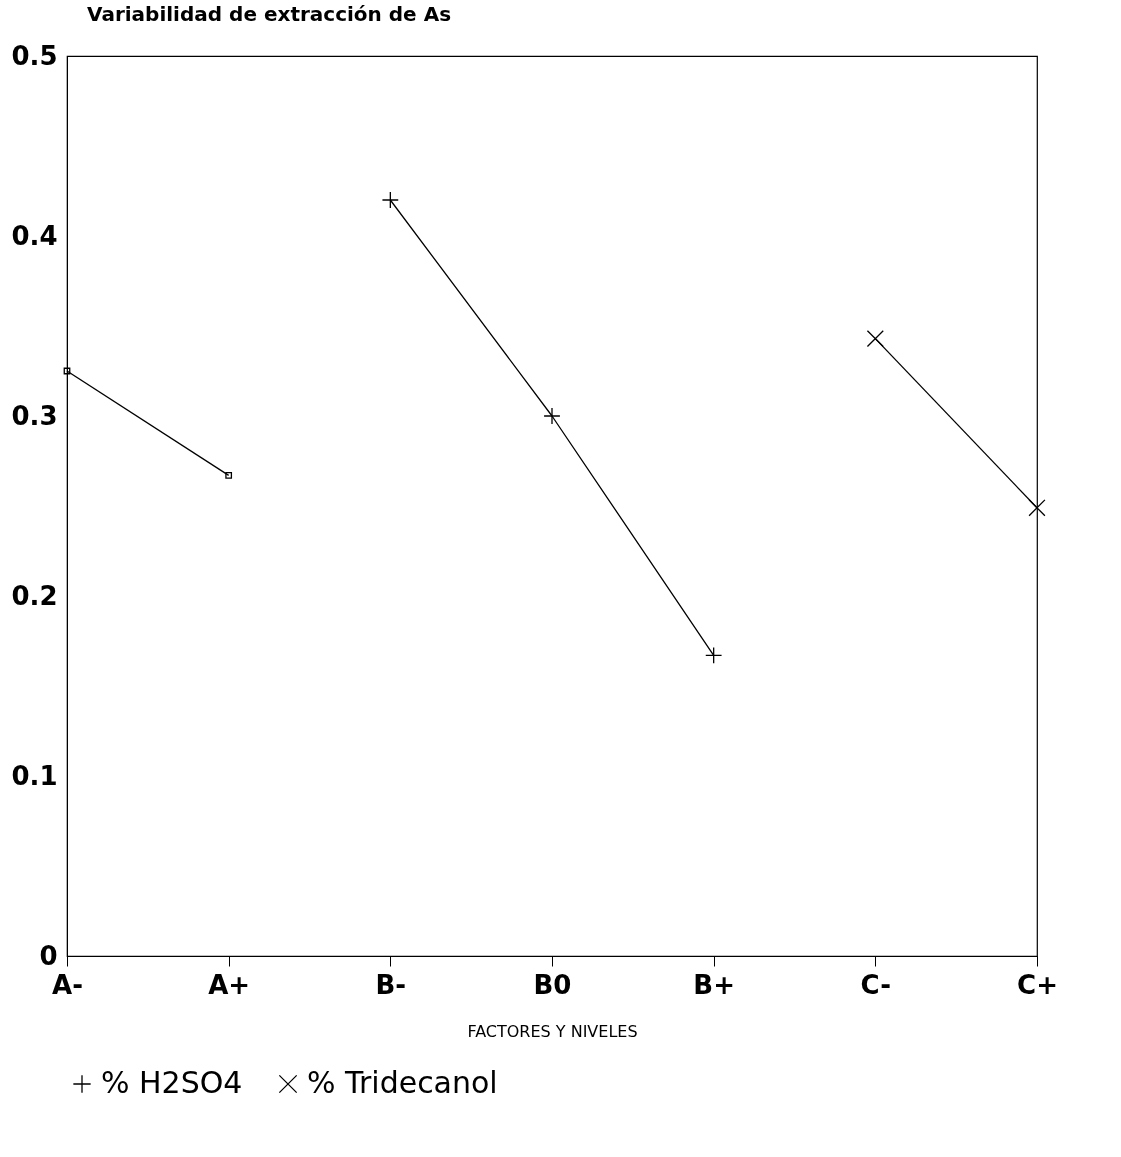 This screenshot has width=1121, height=1157. What do you see at coordinates (34, 595) in the screenshot?
I see `y-tick-label: 0.2` at bounding box center [34, 595].